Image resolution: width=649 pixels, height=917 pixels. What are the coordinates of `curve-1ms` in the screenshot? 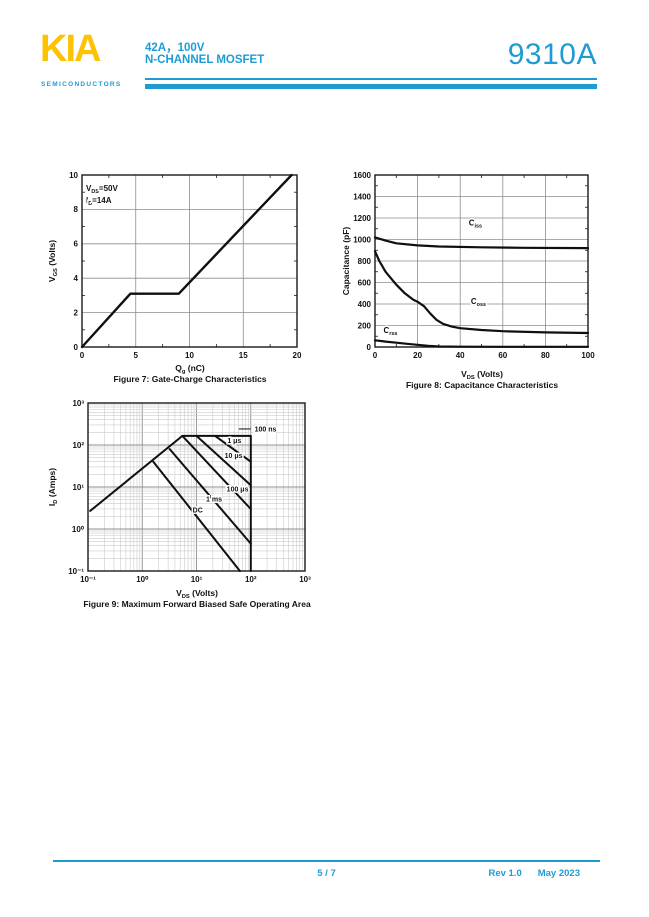 It's located at (210, 496).